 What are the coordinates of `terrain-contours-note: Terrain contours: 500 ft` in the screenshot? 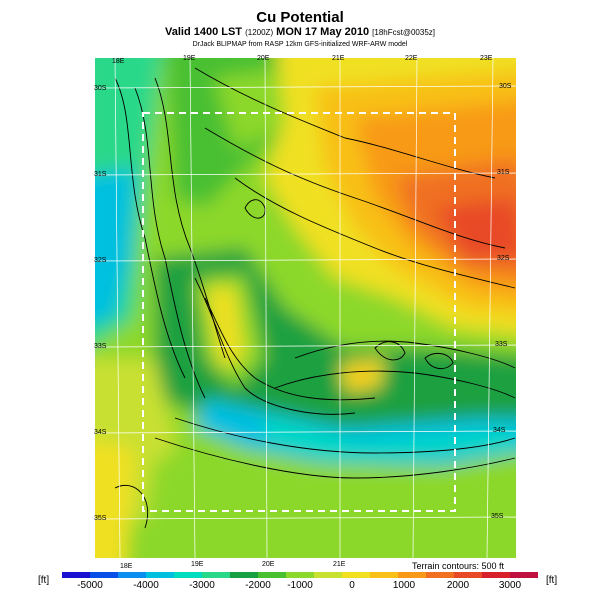 It's located at (457, 566).